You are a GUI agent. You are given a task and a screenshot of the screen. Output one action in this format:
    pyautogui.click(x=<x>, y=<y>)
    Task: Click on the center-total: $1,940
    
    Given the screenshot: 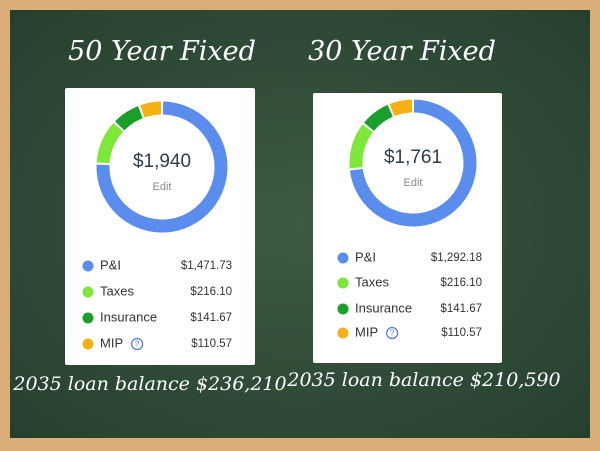 What is the action you would take?
    pyautogui.click(x=162, y=161)
    